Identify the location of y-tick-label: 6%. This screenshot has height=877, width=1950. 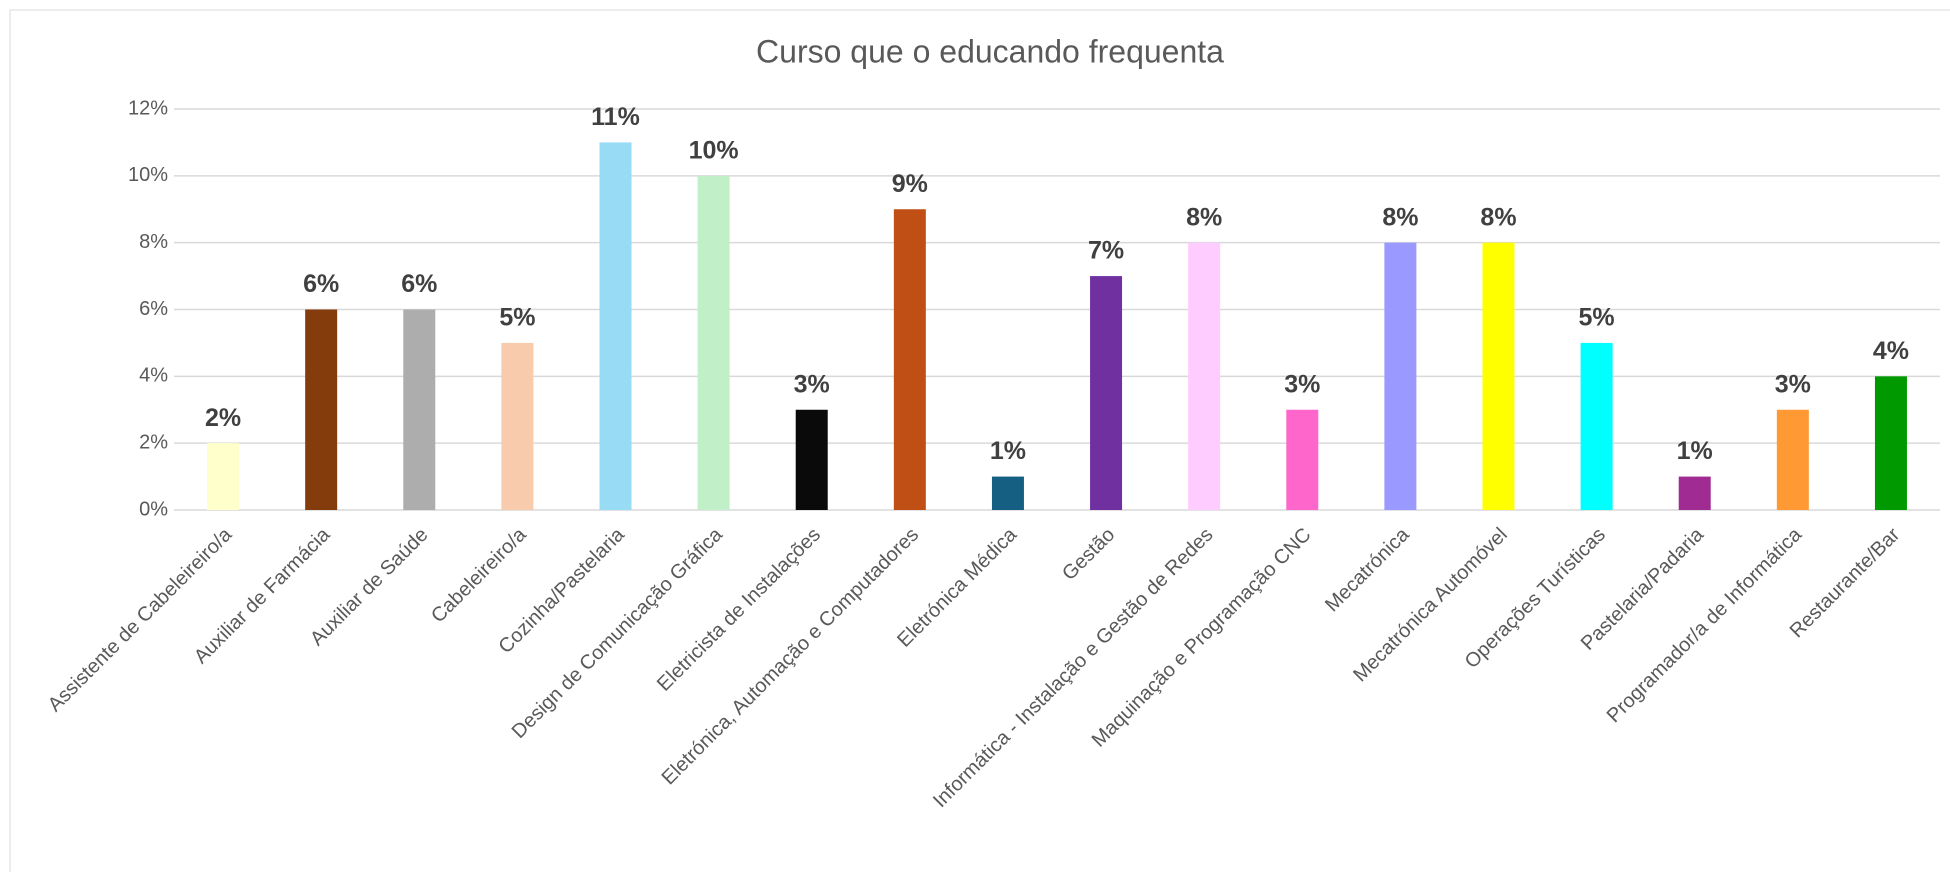
(153, 309).